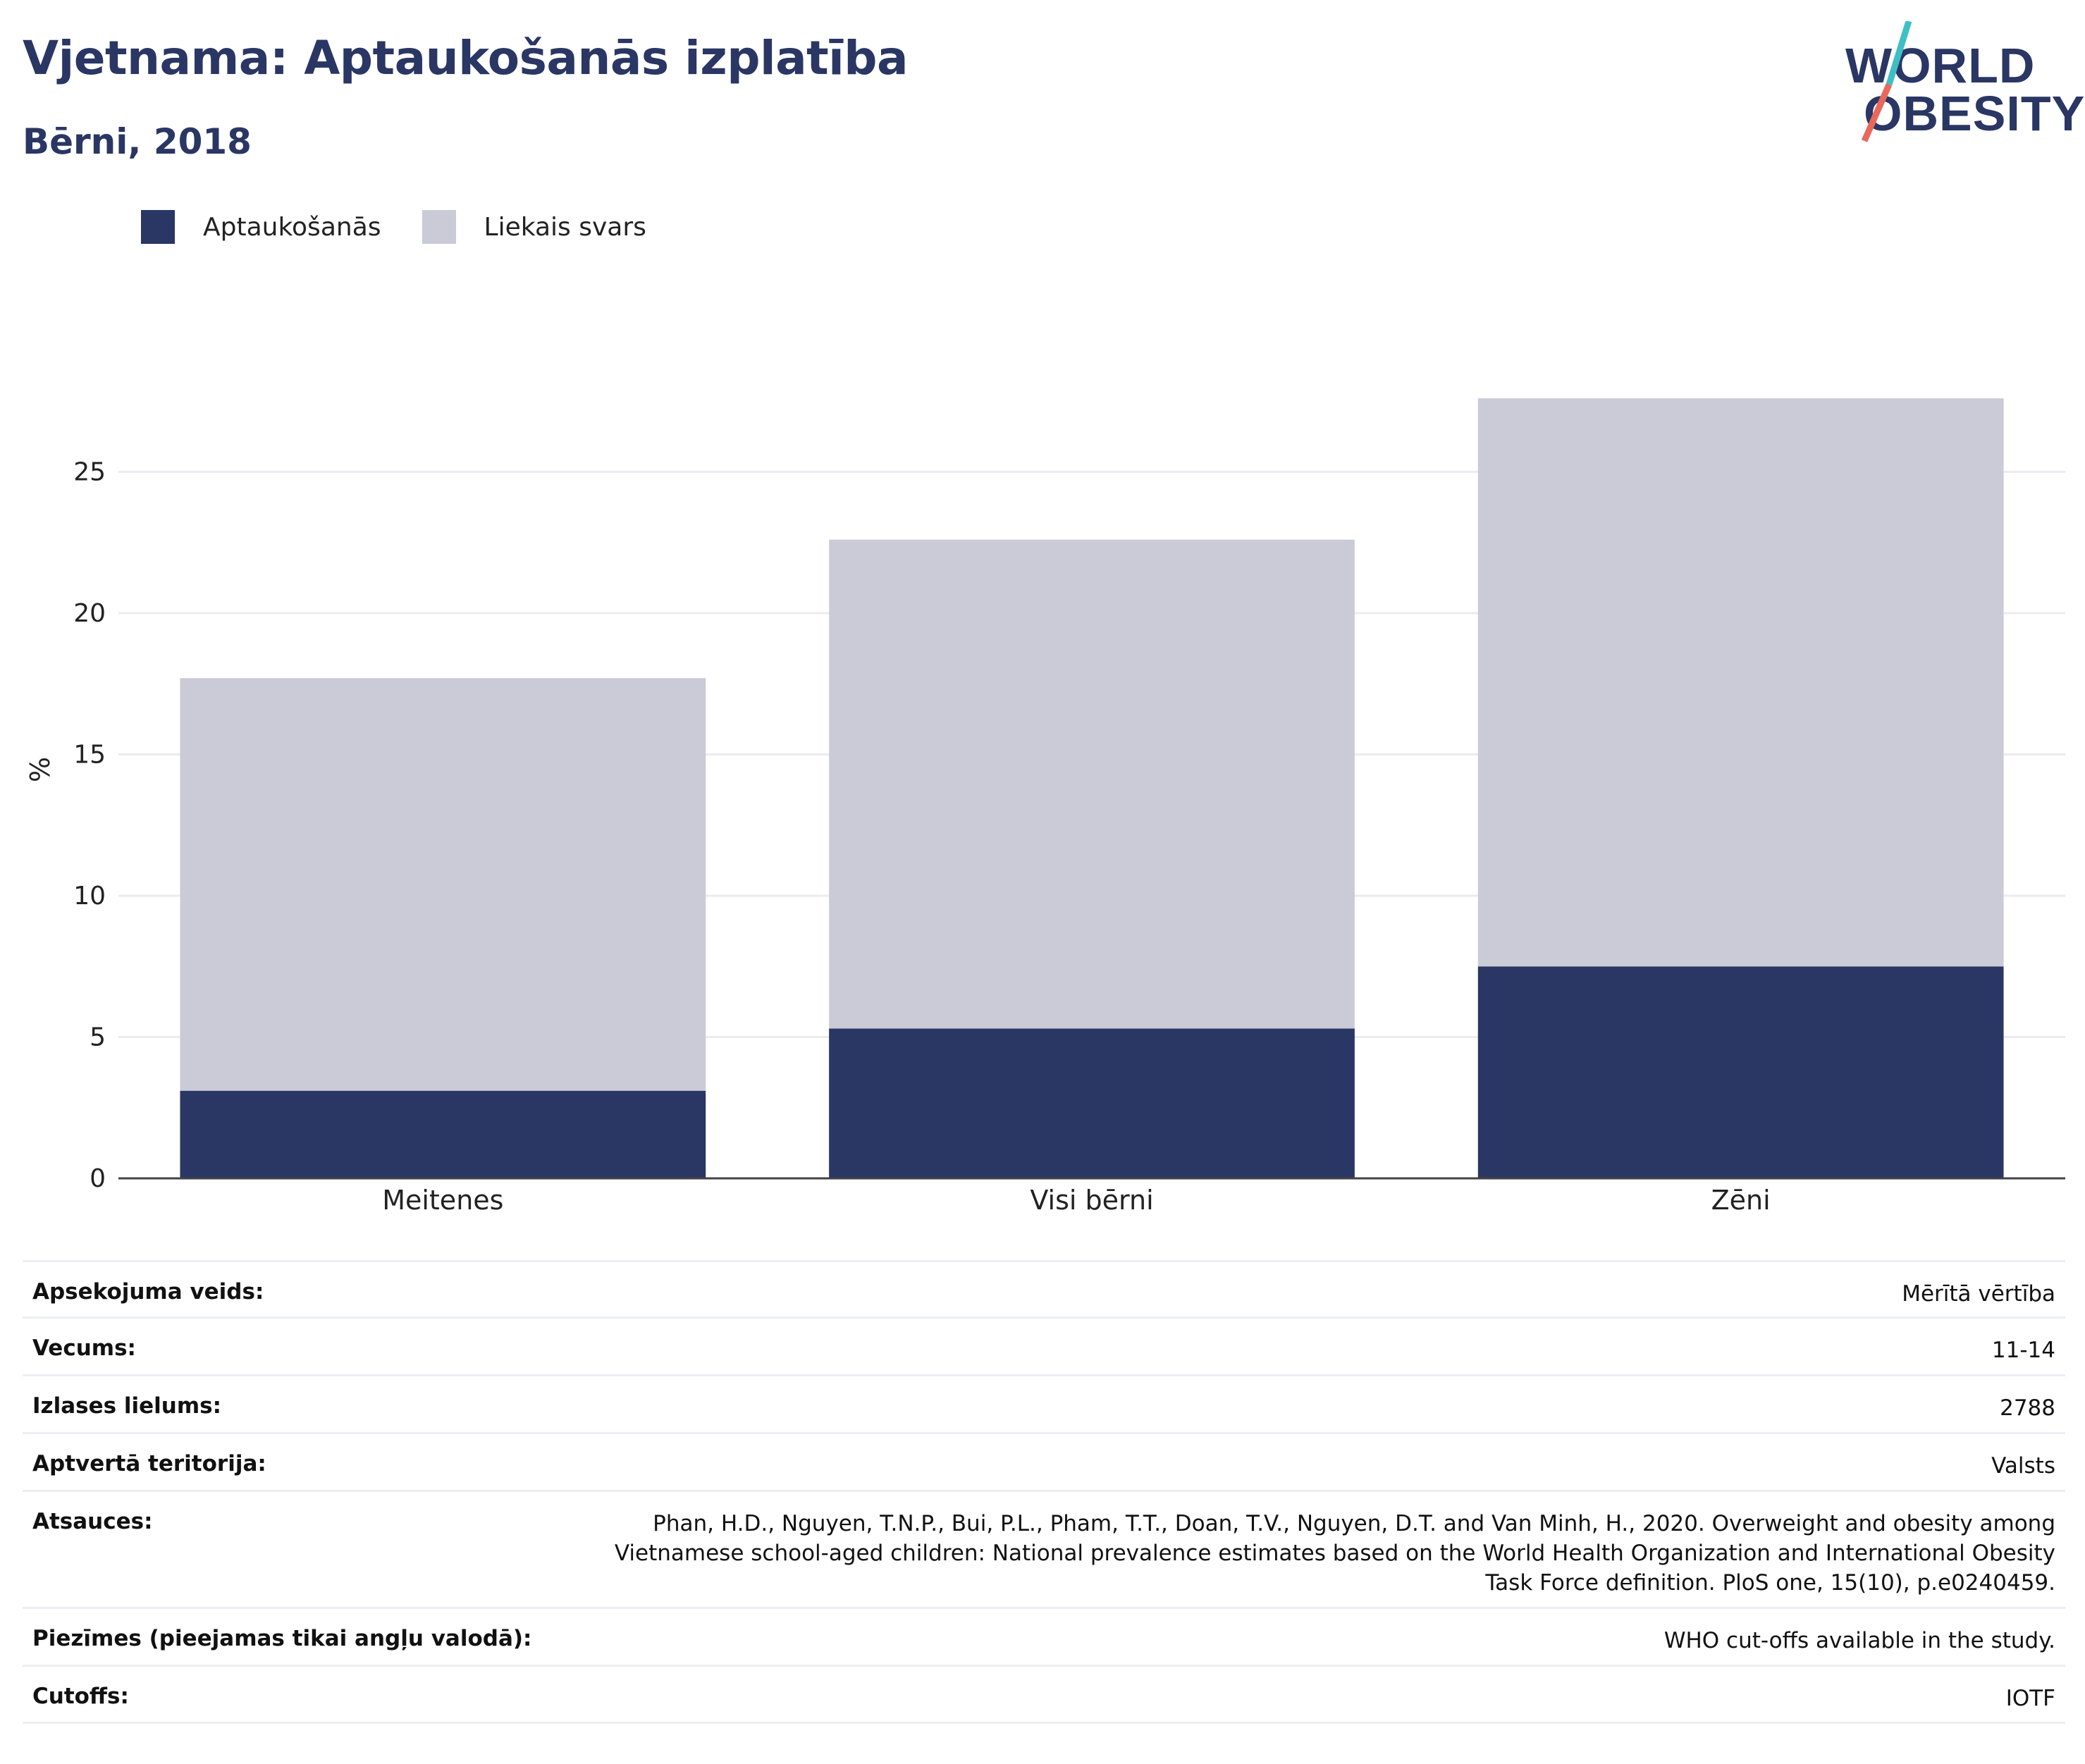 The image size is (2085, 1764). I want to click on world-obesity-logo: WORLD OBESITY, so click(1958, 84).